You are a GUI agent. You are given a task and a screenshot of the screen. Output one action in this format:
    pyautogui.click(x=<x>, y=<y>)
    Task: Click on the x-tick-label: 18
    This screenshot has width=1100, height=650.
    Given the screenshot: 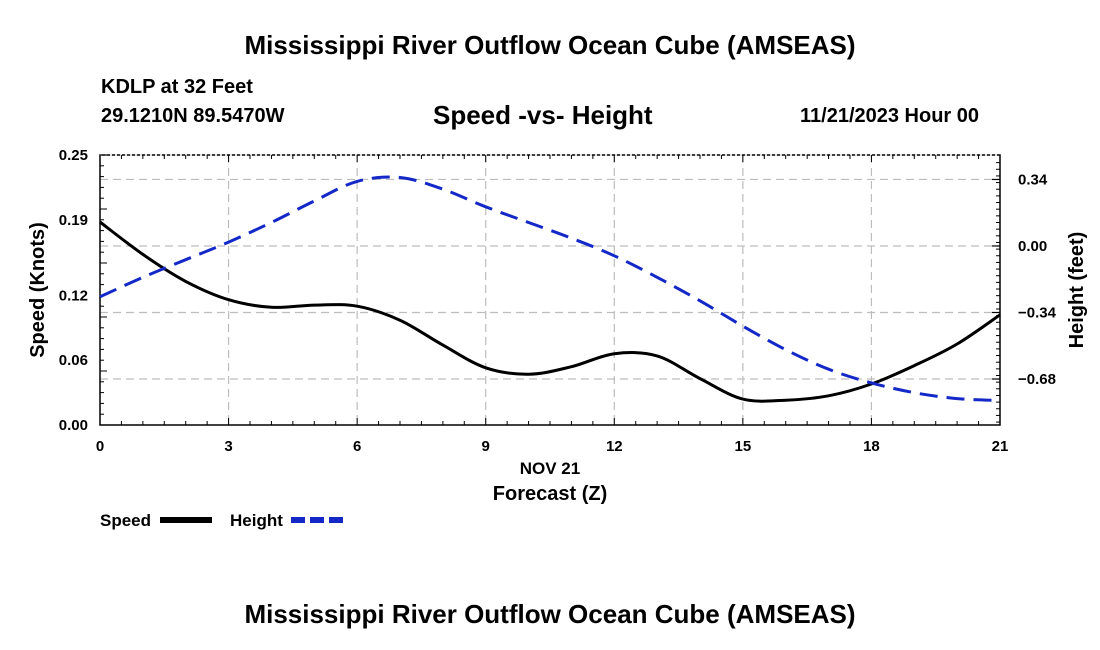 What is the action you would take?
    pyautogui.click(x=871, y=446)
    